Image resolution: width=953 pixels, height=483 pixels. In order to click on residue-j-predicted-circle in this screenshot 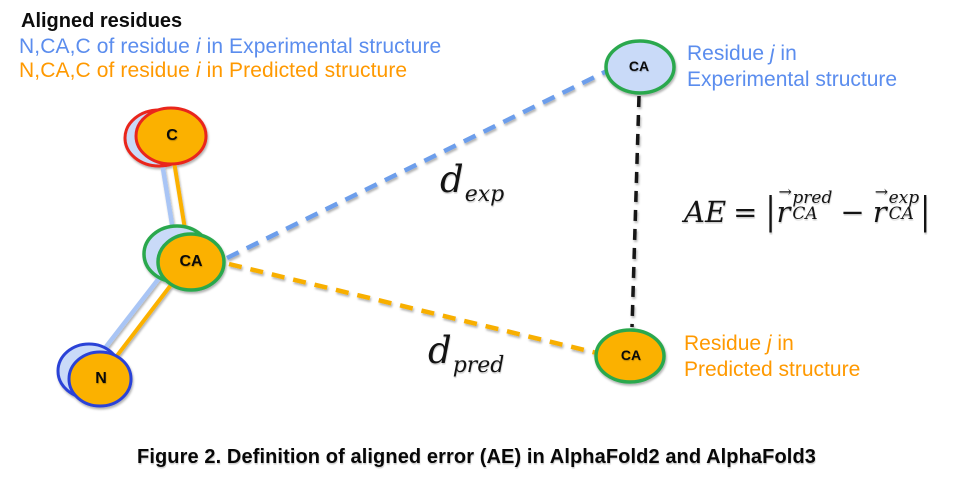, I will do `click(630, 356)`.